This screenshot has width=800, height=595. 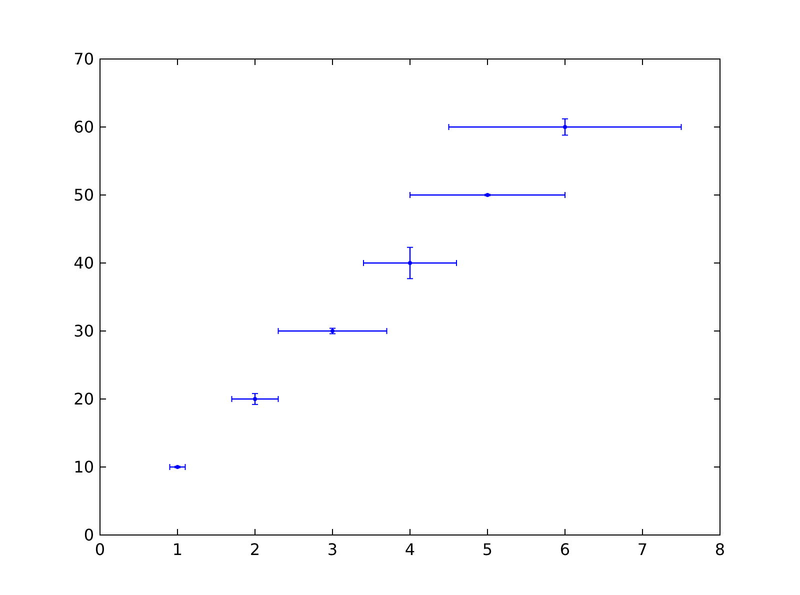 I want to click on x-tick-label: 8, so click(x=720, y=549).